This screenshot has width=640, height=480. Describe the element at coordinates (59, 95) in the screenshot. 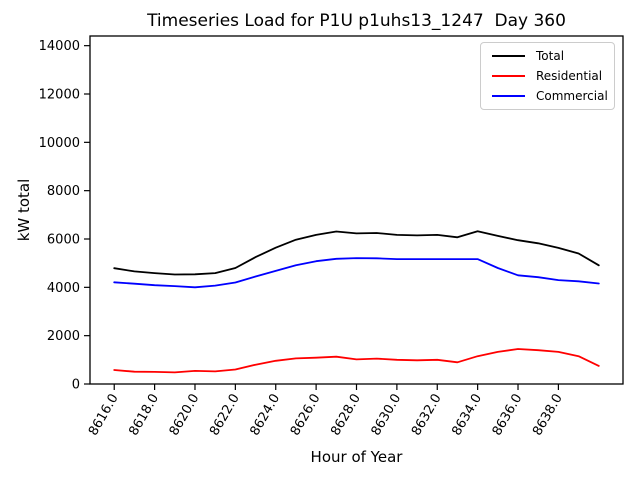

I see `y-tick-label: 12000` at that location.